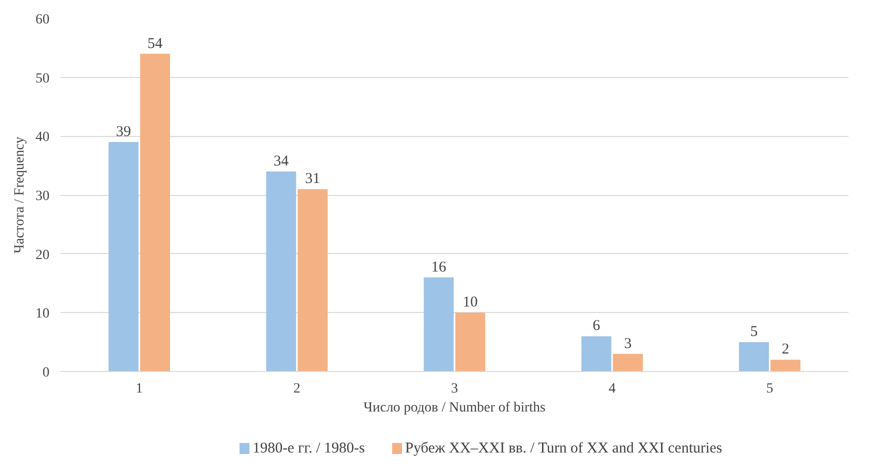  I want to click on y-tick-label: 60, so click(43, 20).